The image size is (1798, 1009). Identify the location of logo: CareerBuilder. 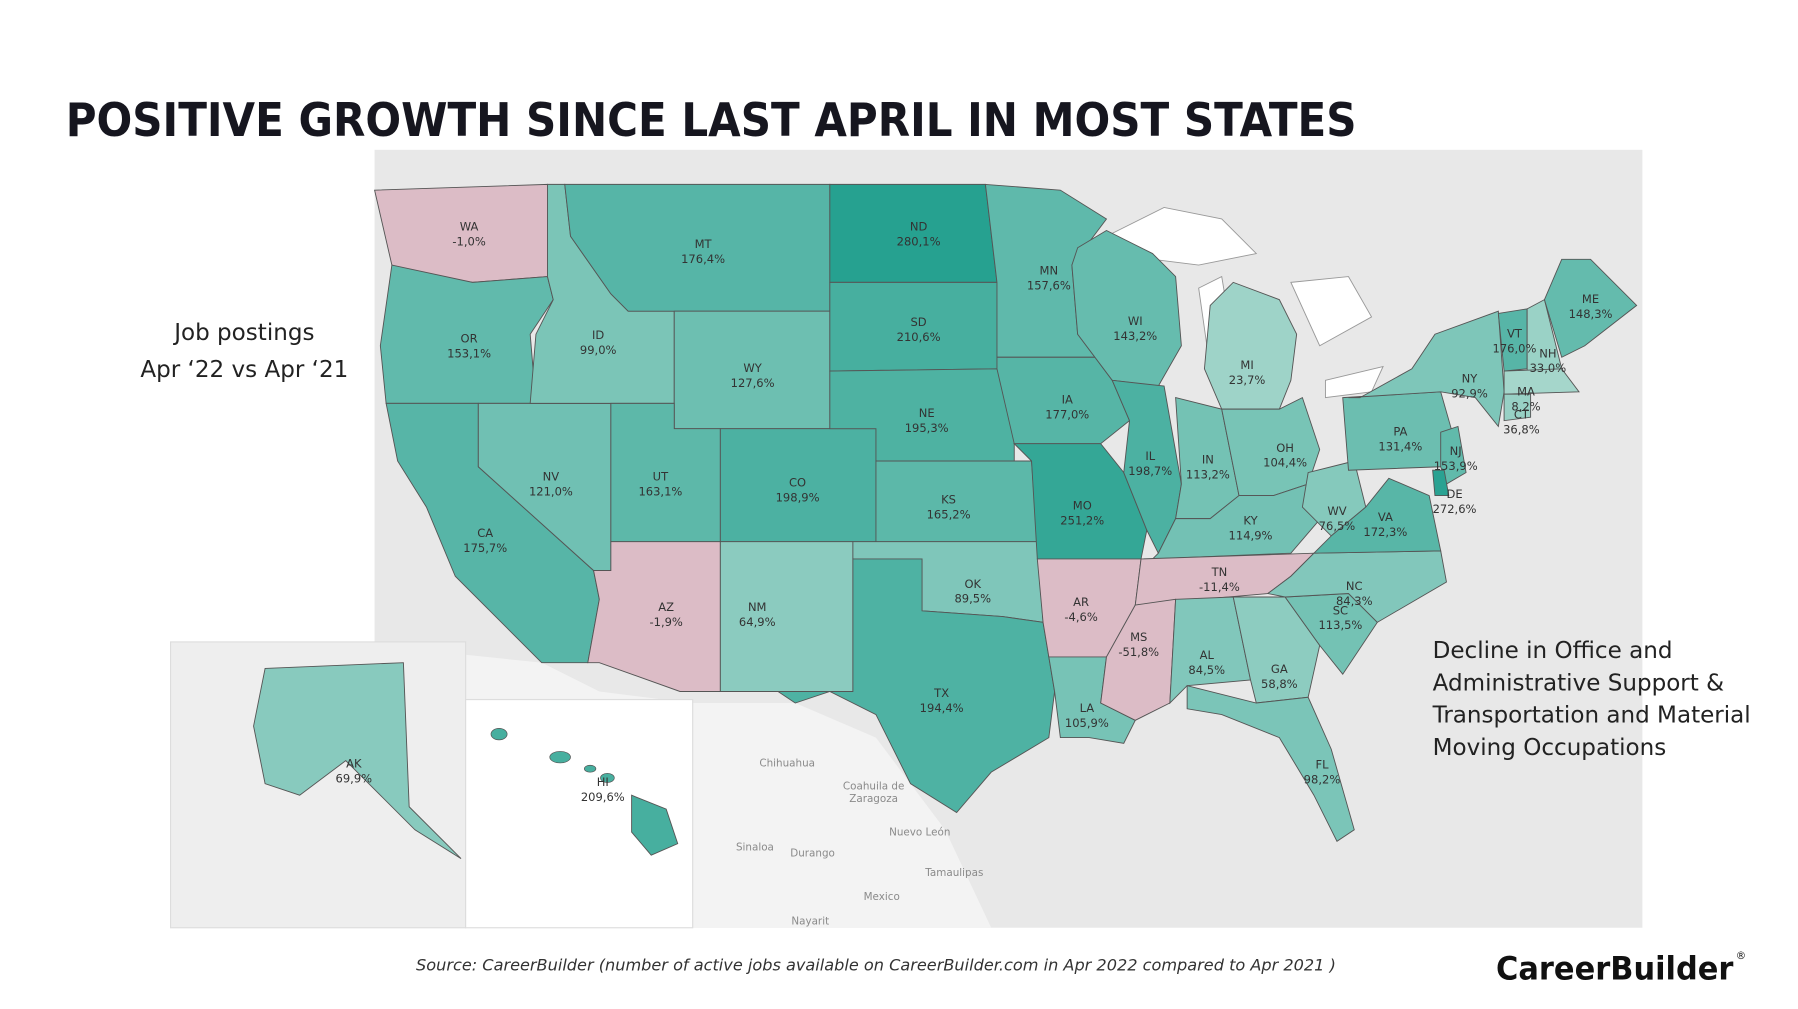
(1615, 969).